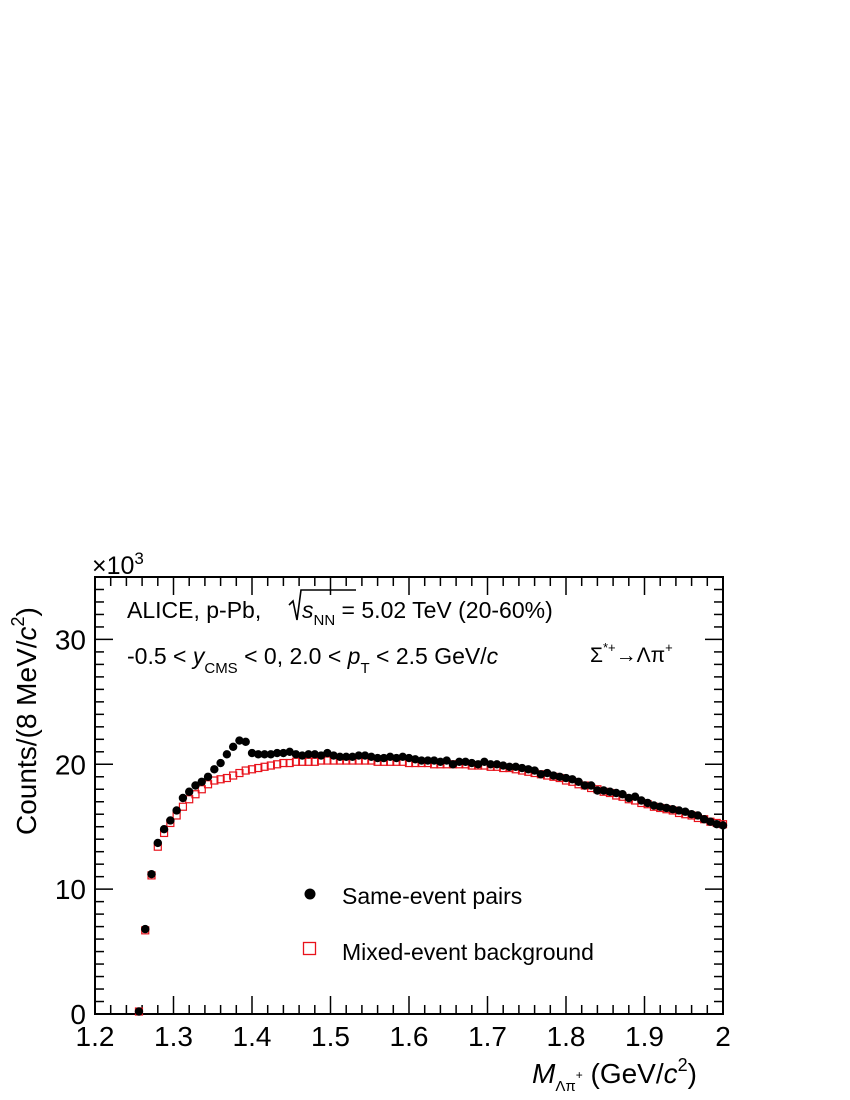 This screenshot has width=850, height=1100. What do you see at coordinates (566, 1036) in the screenshot?
I see `x-tick-label: 1.8` at bounding box center [566, 1036].